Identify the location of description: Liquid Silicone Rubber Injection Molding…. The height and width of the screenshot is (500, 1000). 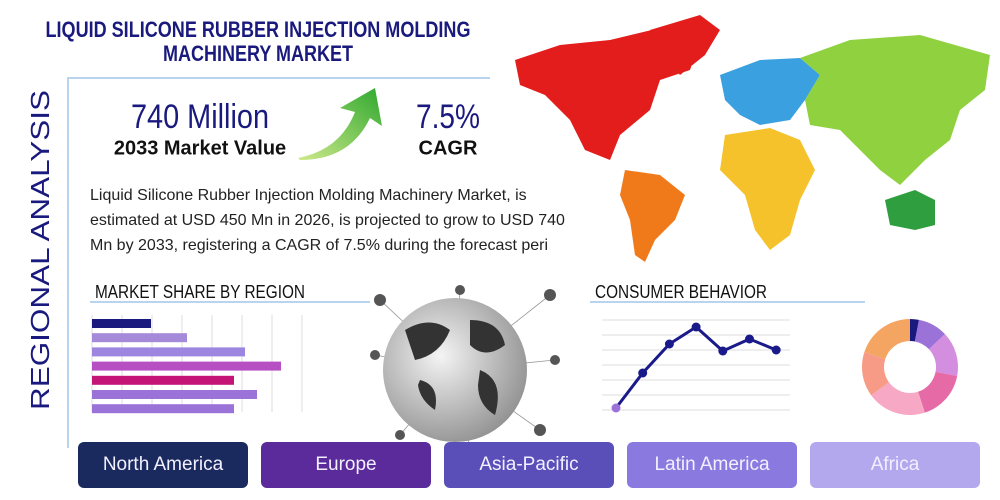
(327, 220).